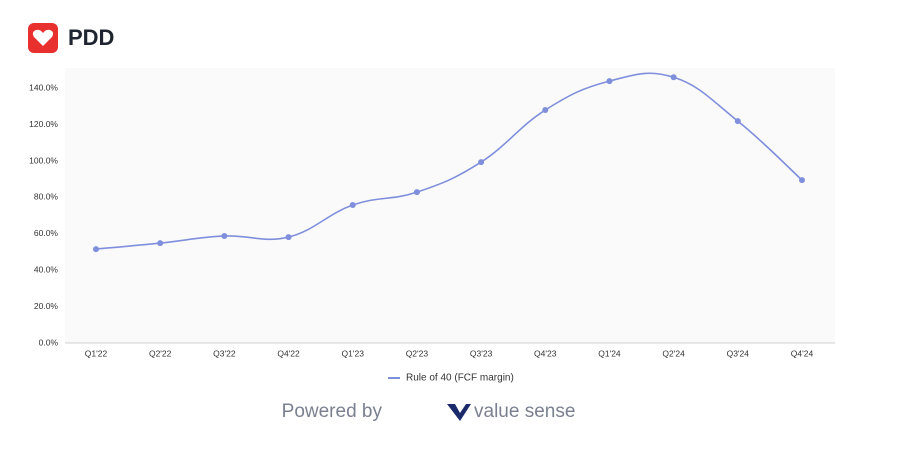 The height and width of the screenshot is (454, 900). What do you see at coordinates (46, 306) in the screenshot?
I see `y-tick-label: 20.0%` at bounding box center [46, 306].